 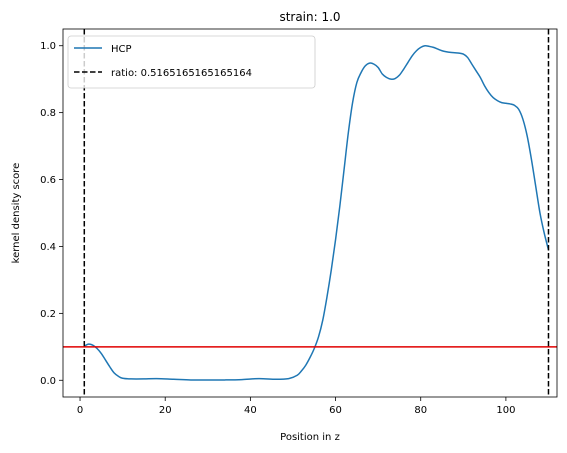 What do you see at coordinates (48, 180) in the screenshot?
I see `y-tick-label: 0.6` at bounding box center [48, 180].